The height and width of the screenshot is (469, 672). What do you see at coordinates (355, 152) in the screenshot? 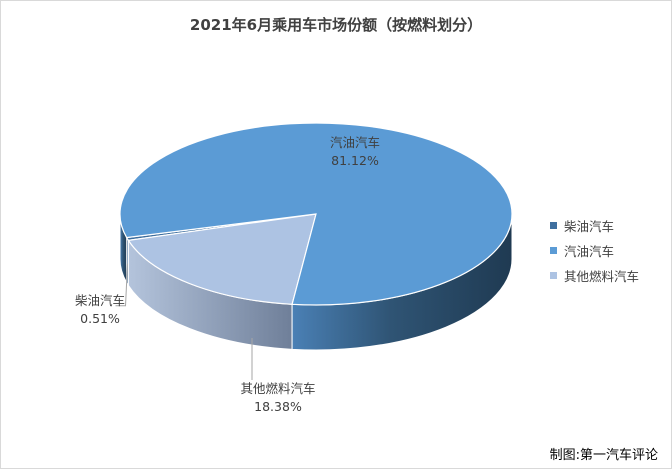
I see `data-label-petrol: 汽油汽车 81.12%` at bounding box center [355, 152].